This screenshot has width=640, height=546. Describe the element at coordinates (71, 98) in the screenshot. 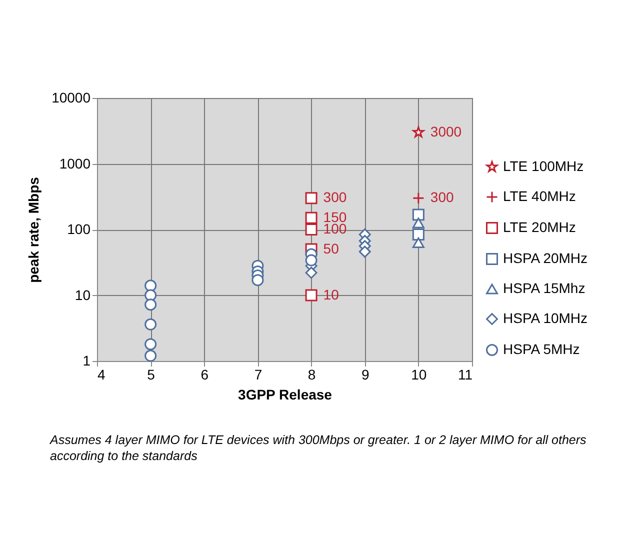

I see `y-tick-label: 10000` at that location.